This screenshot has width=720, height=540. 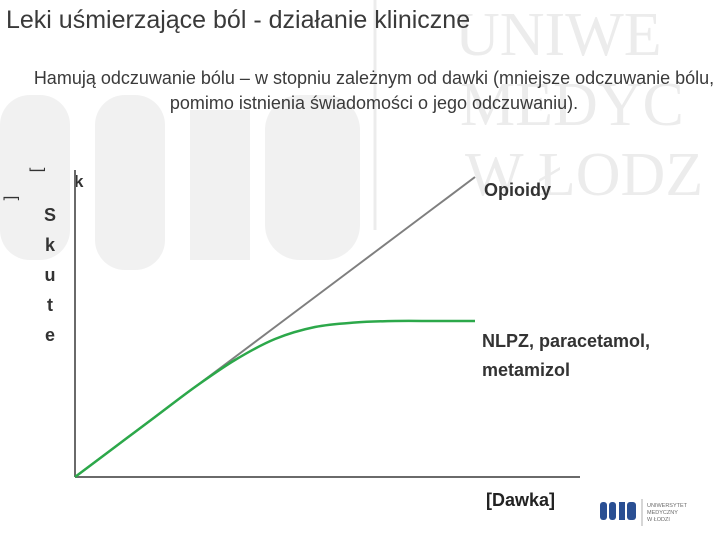 I want to click on series-label-opioidy: Opioidy, so click(x=517, y=190).